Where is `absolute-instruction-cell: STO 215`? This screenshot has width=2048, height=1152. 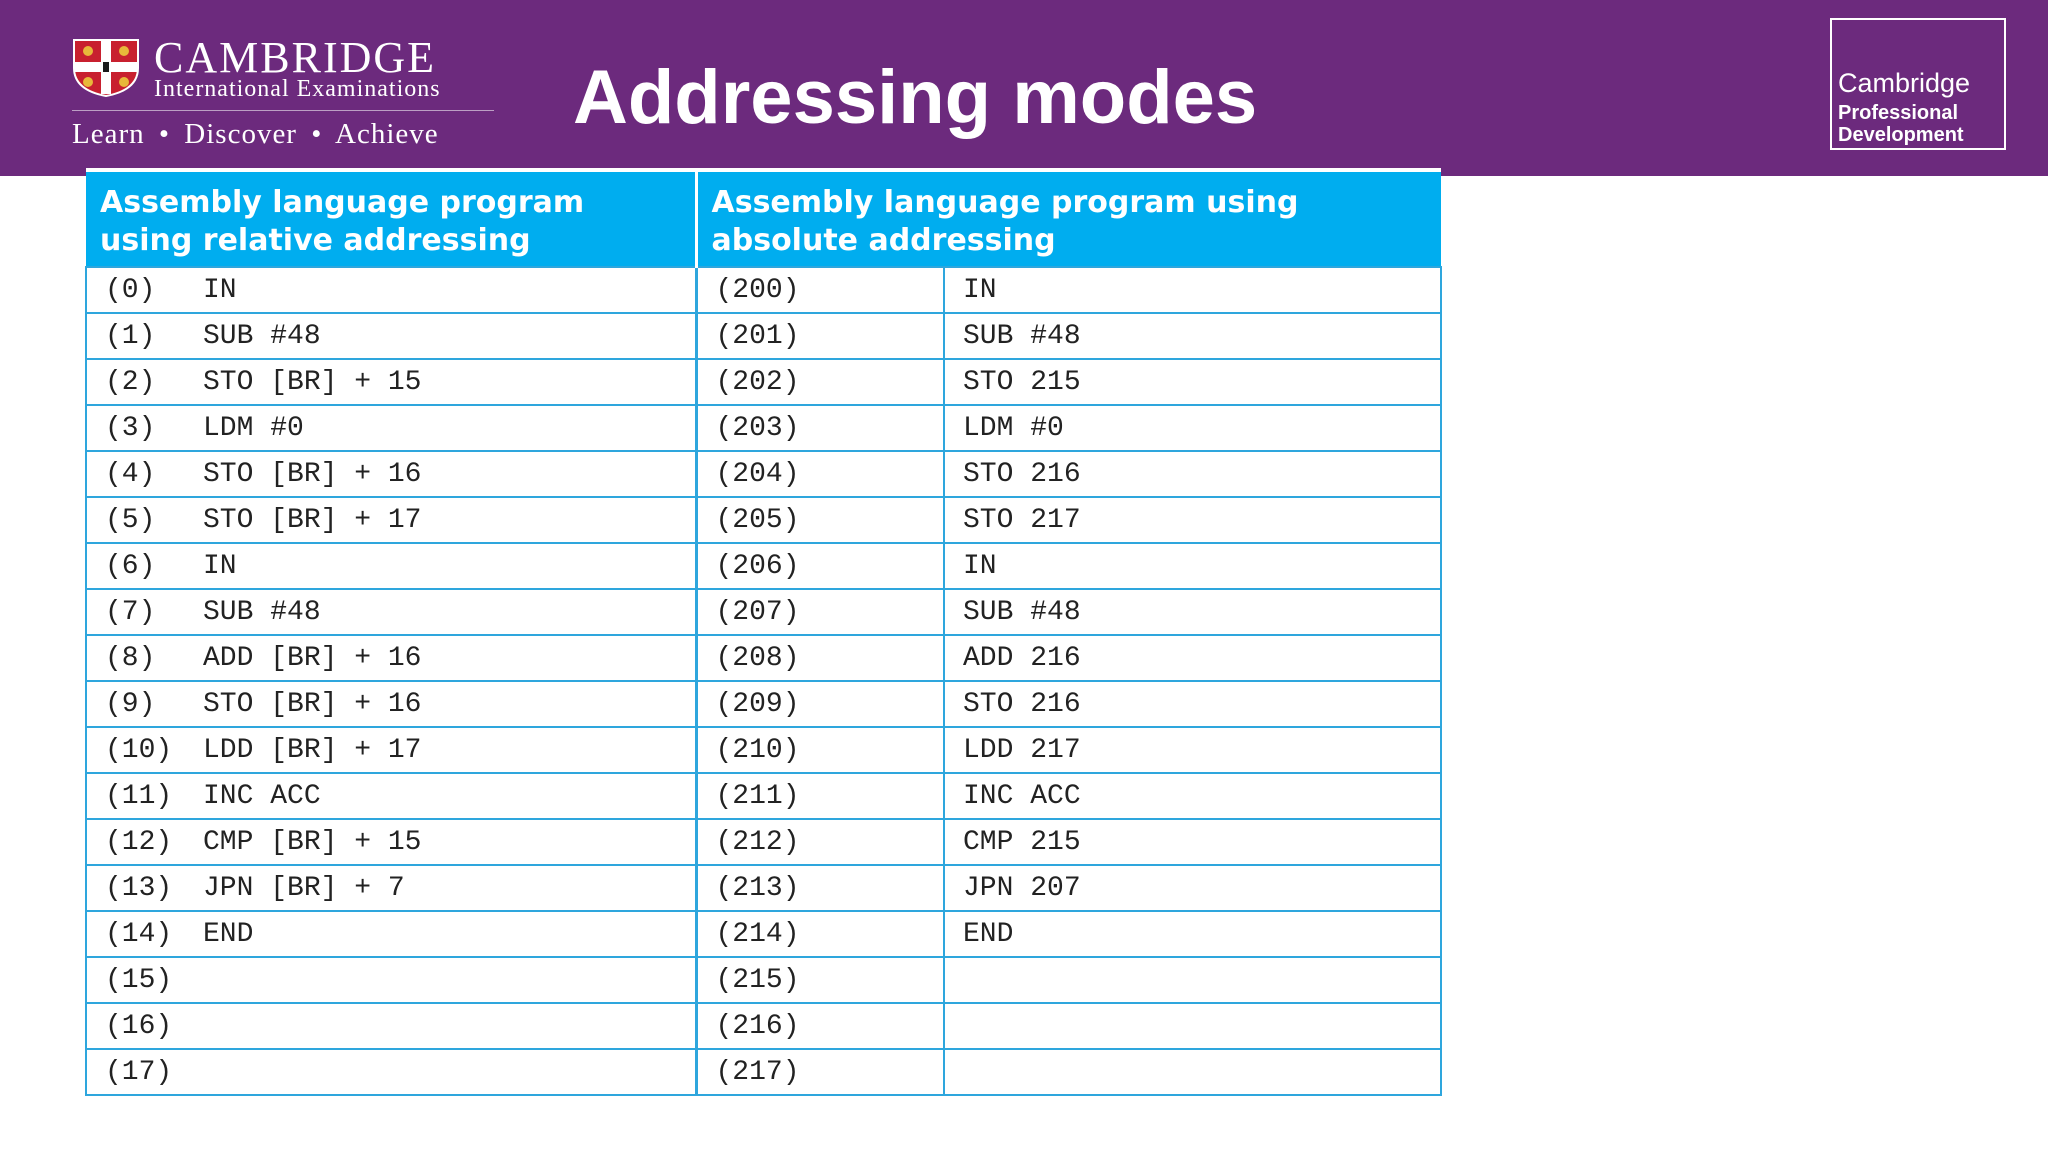 absolute-instruction-cell: STO 215 is located at coordinates (1192, 382).